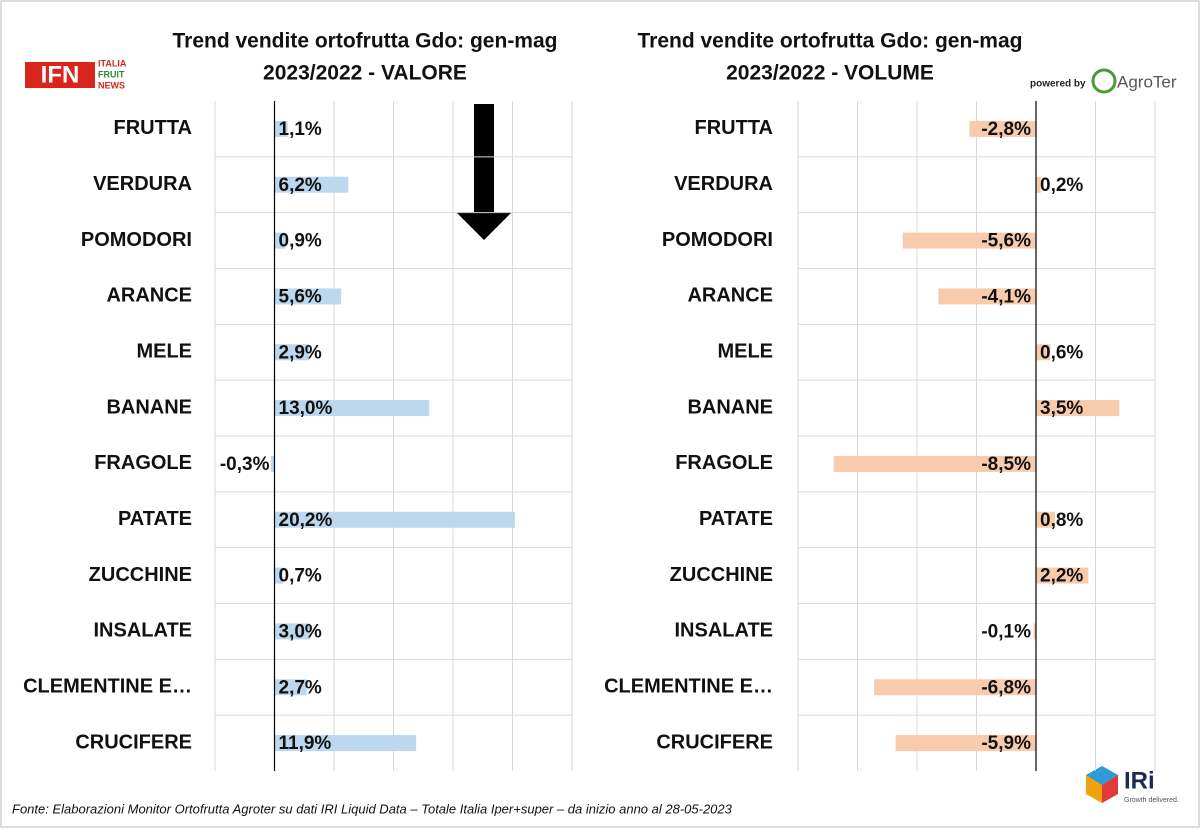  I want to click on ifn-line: ITALIA, so click(112, 63).